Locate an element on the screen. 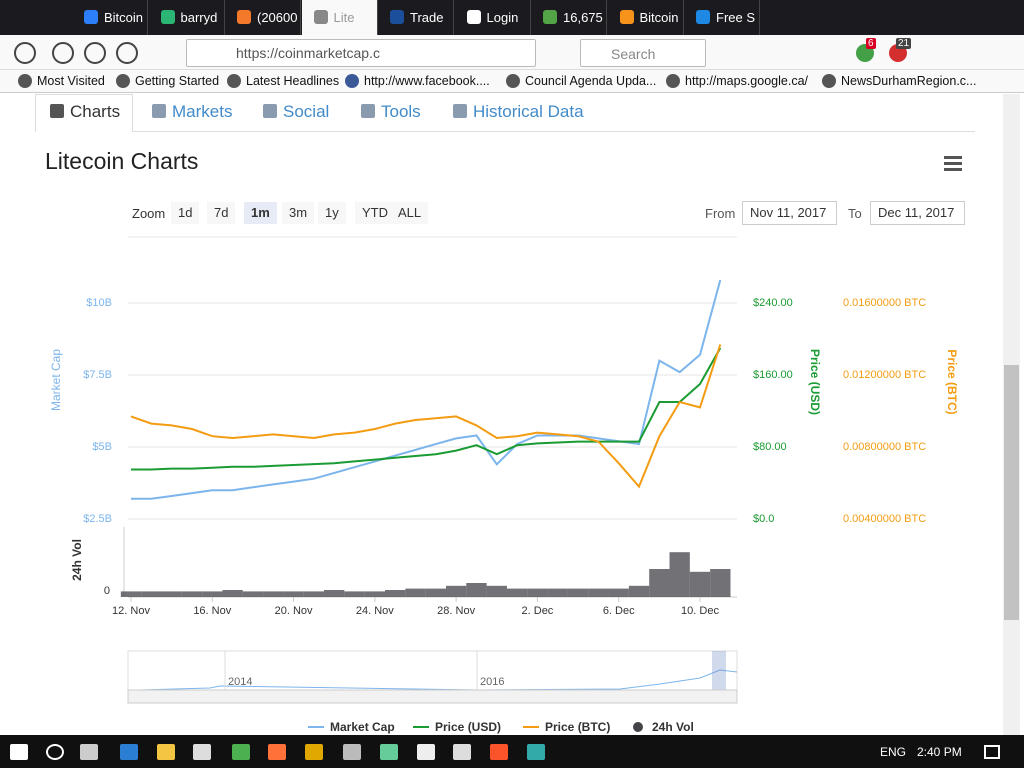 This screenshot has height=768, width=1024. page-tab: Historical Data is located at coordinates (528, 111).